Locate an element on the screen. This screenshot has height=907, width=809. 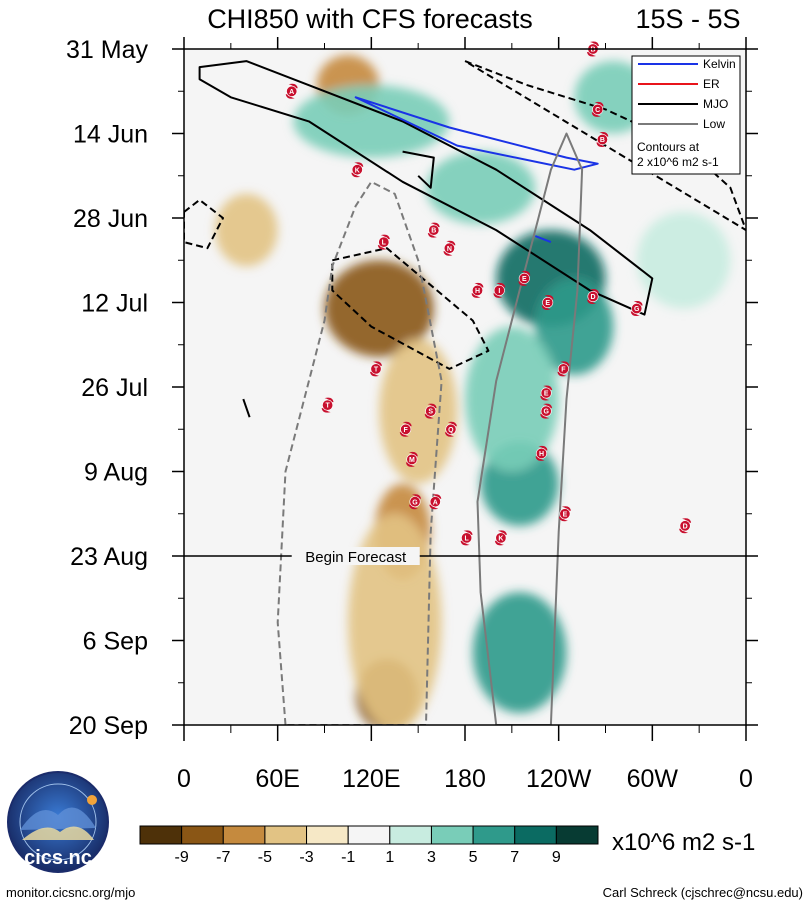
storm-marker-9: H is located at coordinates (477, 290).